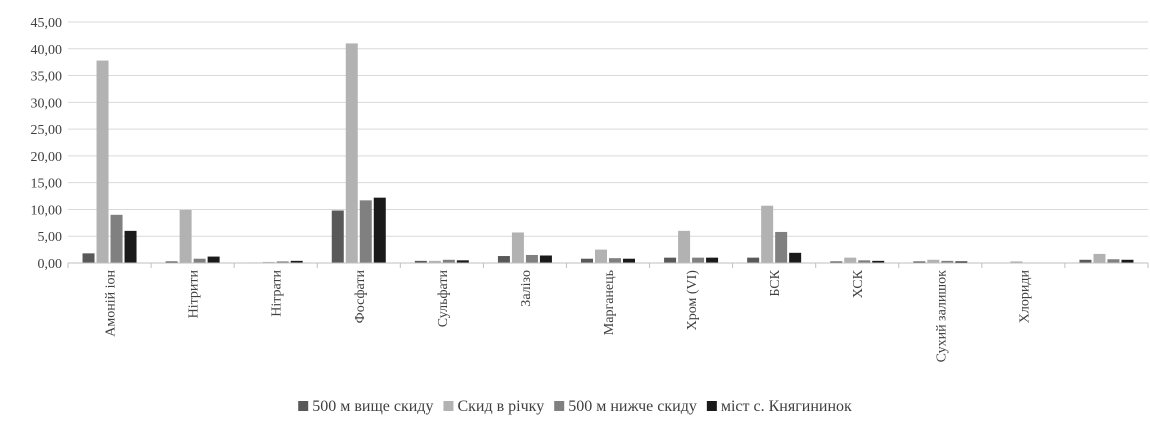 Image resolution: width=1150 pixels, height=423 pixels. I want to click on x-tick-label: Марганець, so click(609, 302).